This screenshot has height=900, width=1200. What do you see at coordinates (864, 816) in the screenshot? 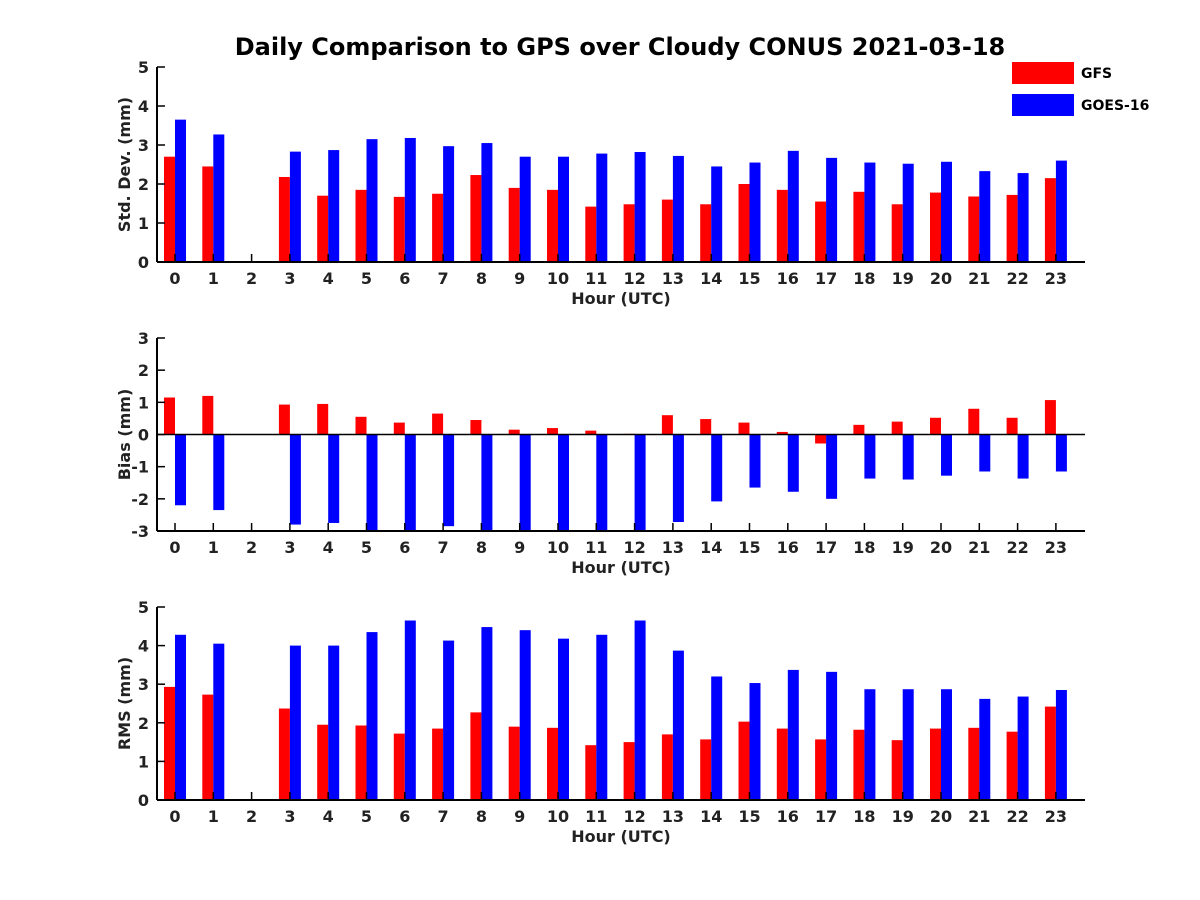
I see `x-tick-label: 18` at bounding box center [864, 816].